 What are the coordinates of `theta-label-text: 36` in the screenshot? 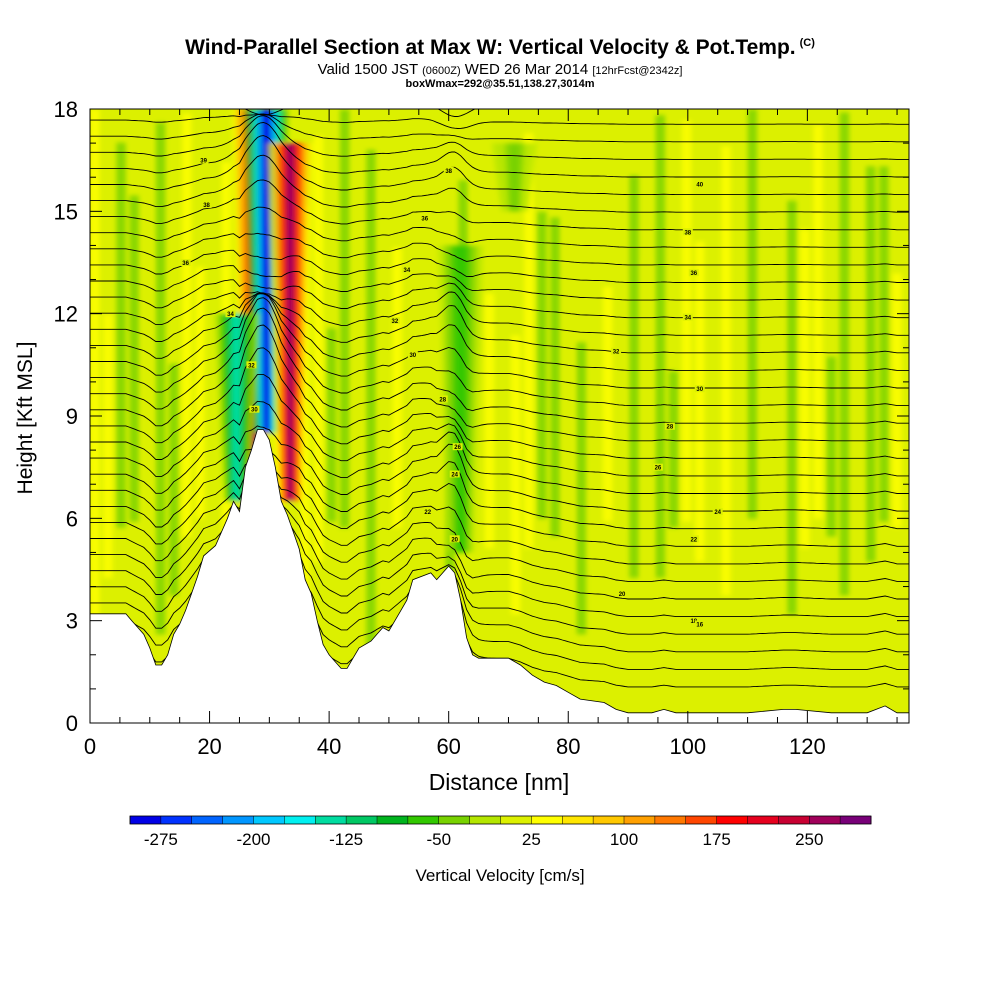 It's located at (693, 274).